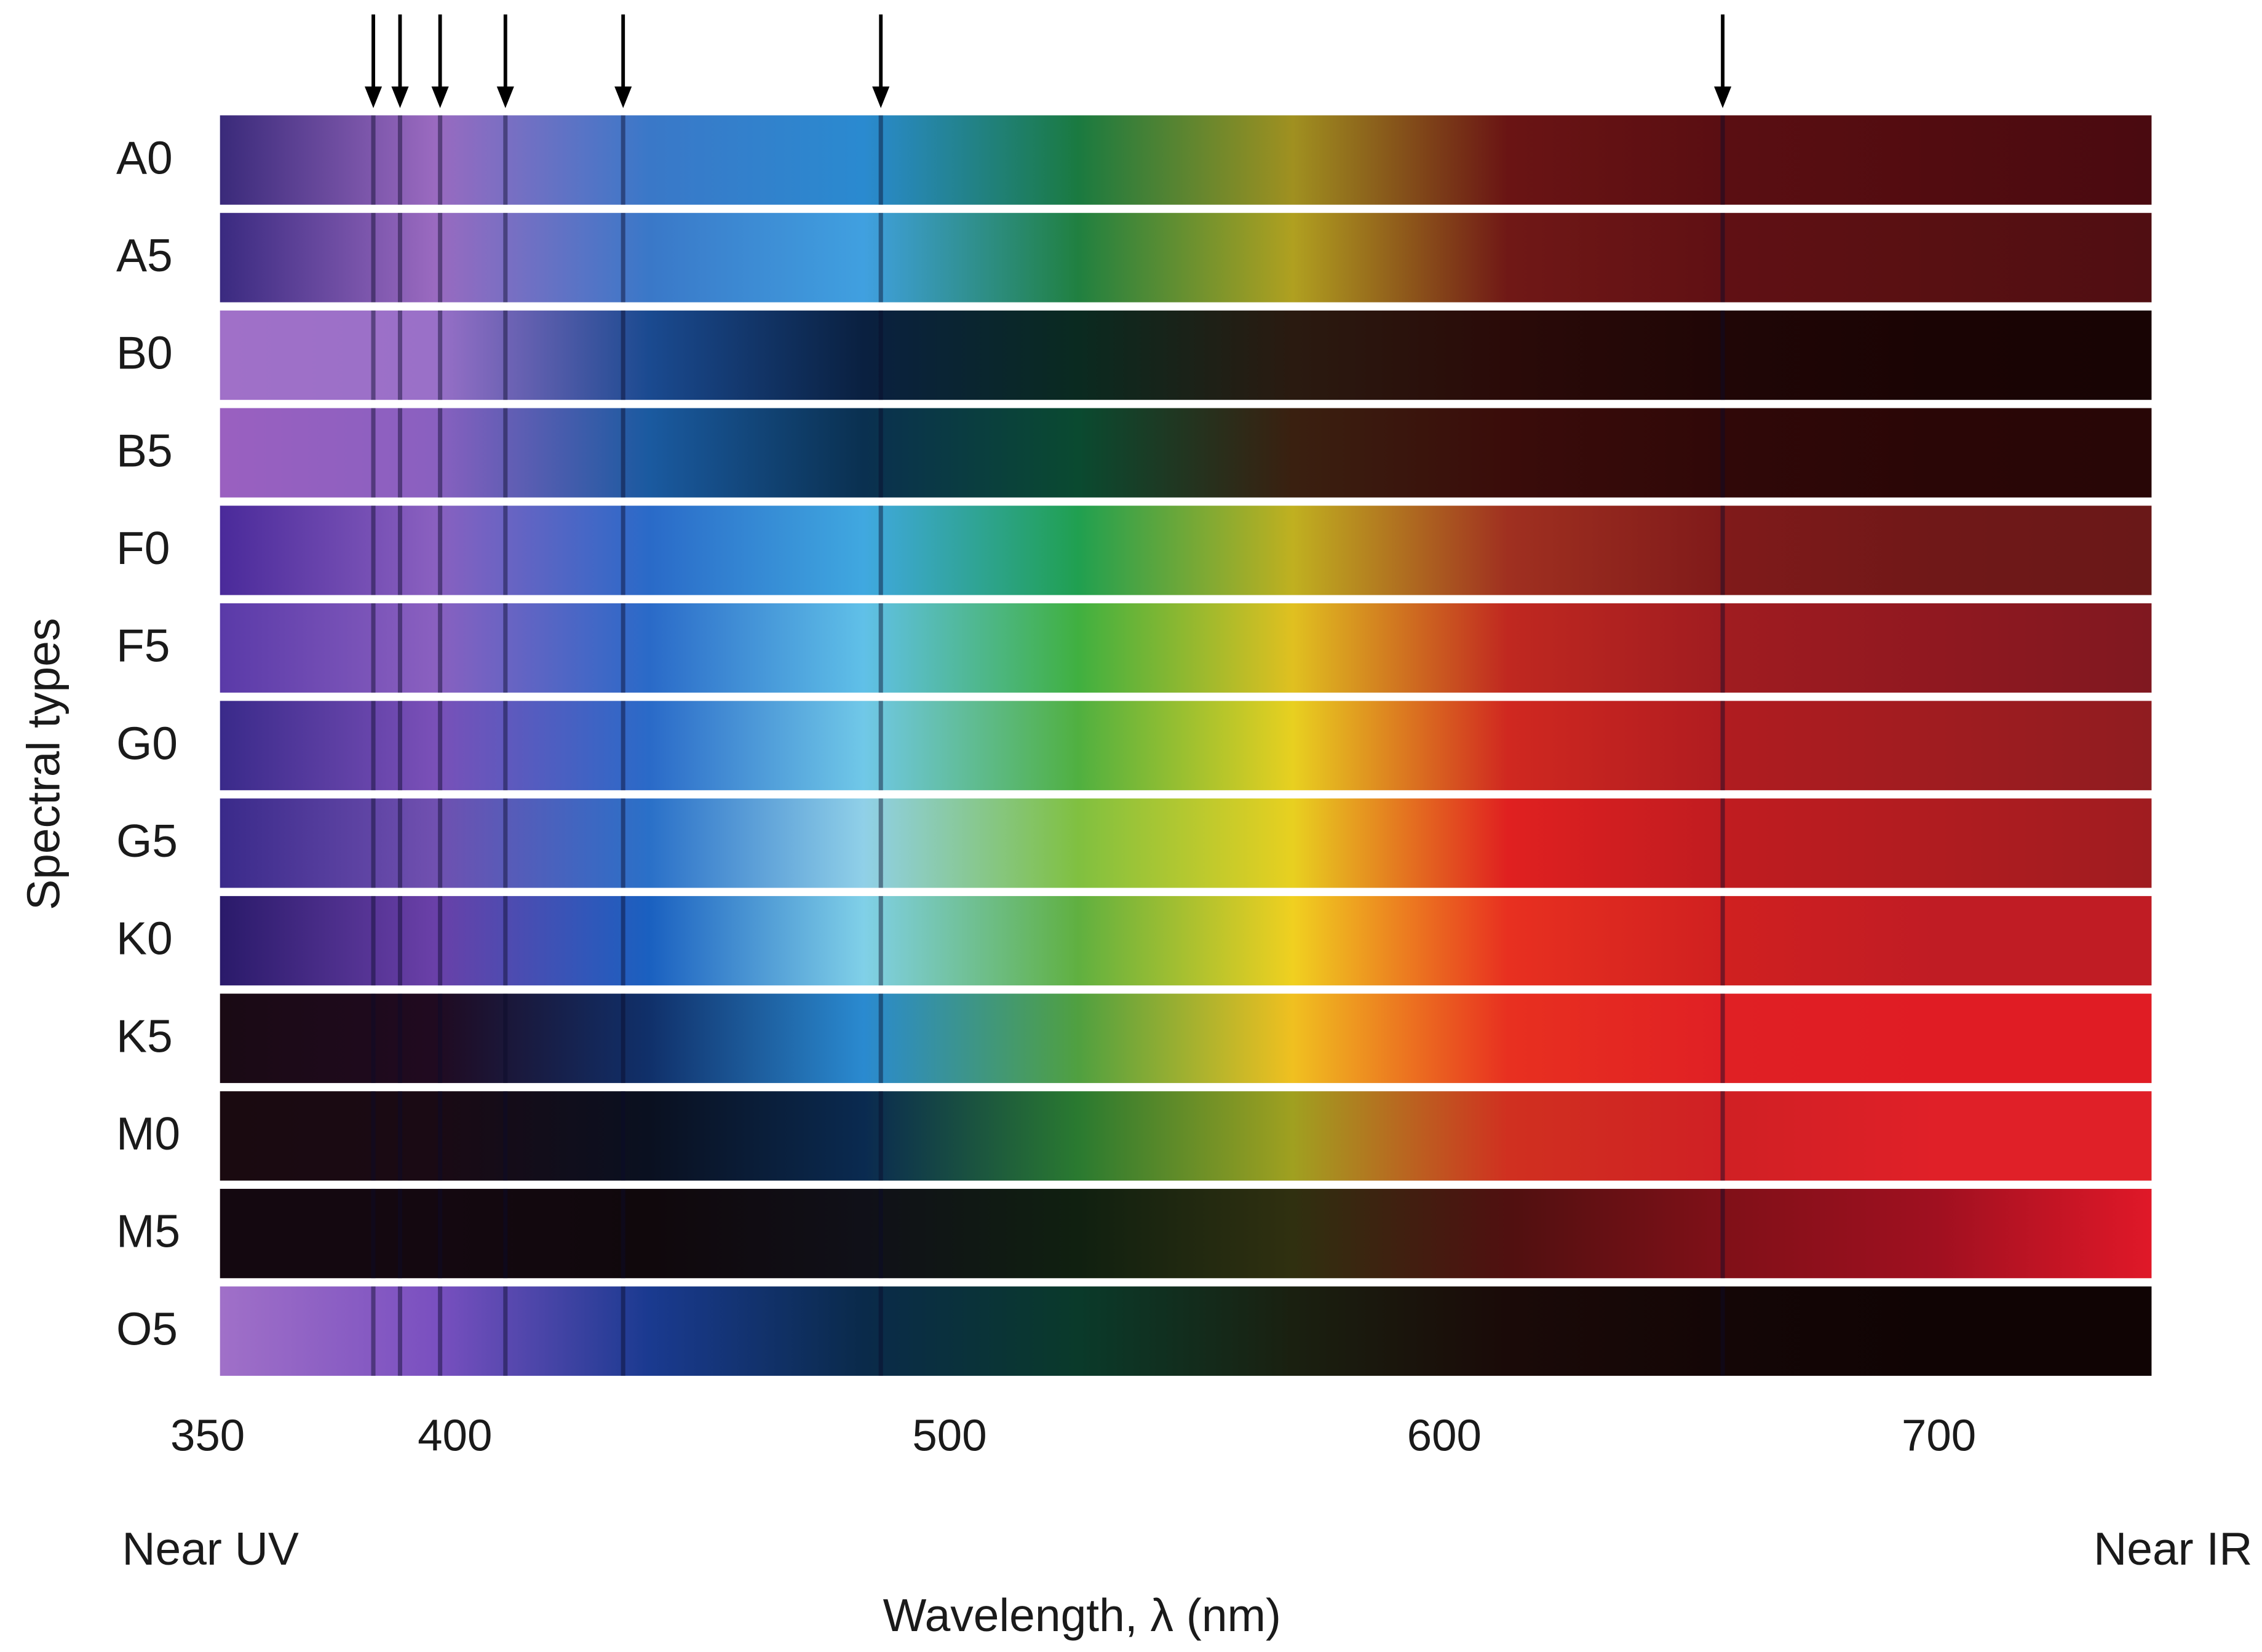 The height and width of the screenshot is (1652, 2262). Describe the element at coordinates (144, 1036) in the screenshot. I see `spectral-type-label: K5` at that location.